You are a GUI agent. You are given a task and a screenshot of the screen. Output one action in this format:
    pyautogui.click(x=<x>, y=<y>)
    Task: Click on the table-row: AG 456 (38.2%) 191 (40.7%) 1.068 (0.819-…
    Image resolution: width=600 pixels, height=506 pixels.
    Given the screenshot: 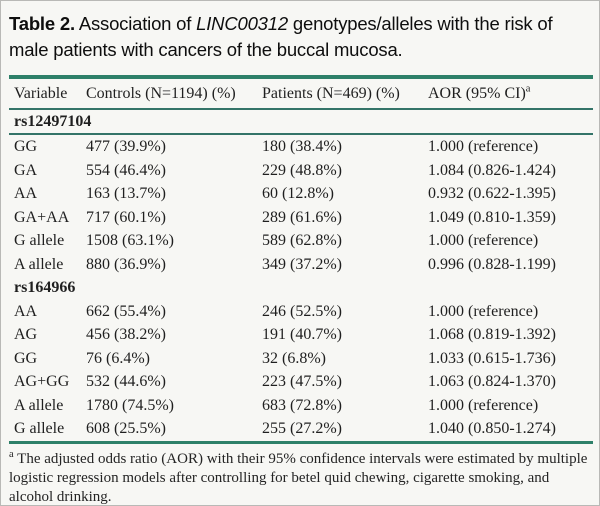 What is the action you would take?
    pyautogui.click(x=301, y=335)
    